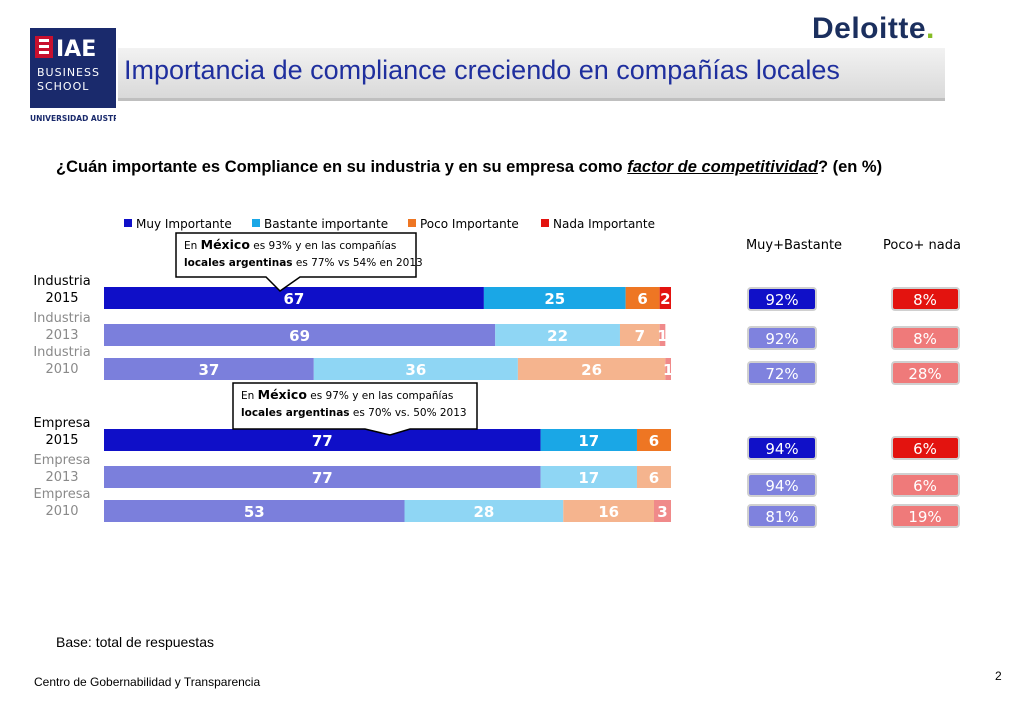 The image size is (1024, 709). Describe the element at coordinates (62, 432) in the screenshot. I see `category-label: Empresa 2015` at that location.